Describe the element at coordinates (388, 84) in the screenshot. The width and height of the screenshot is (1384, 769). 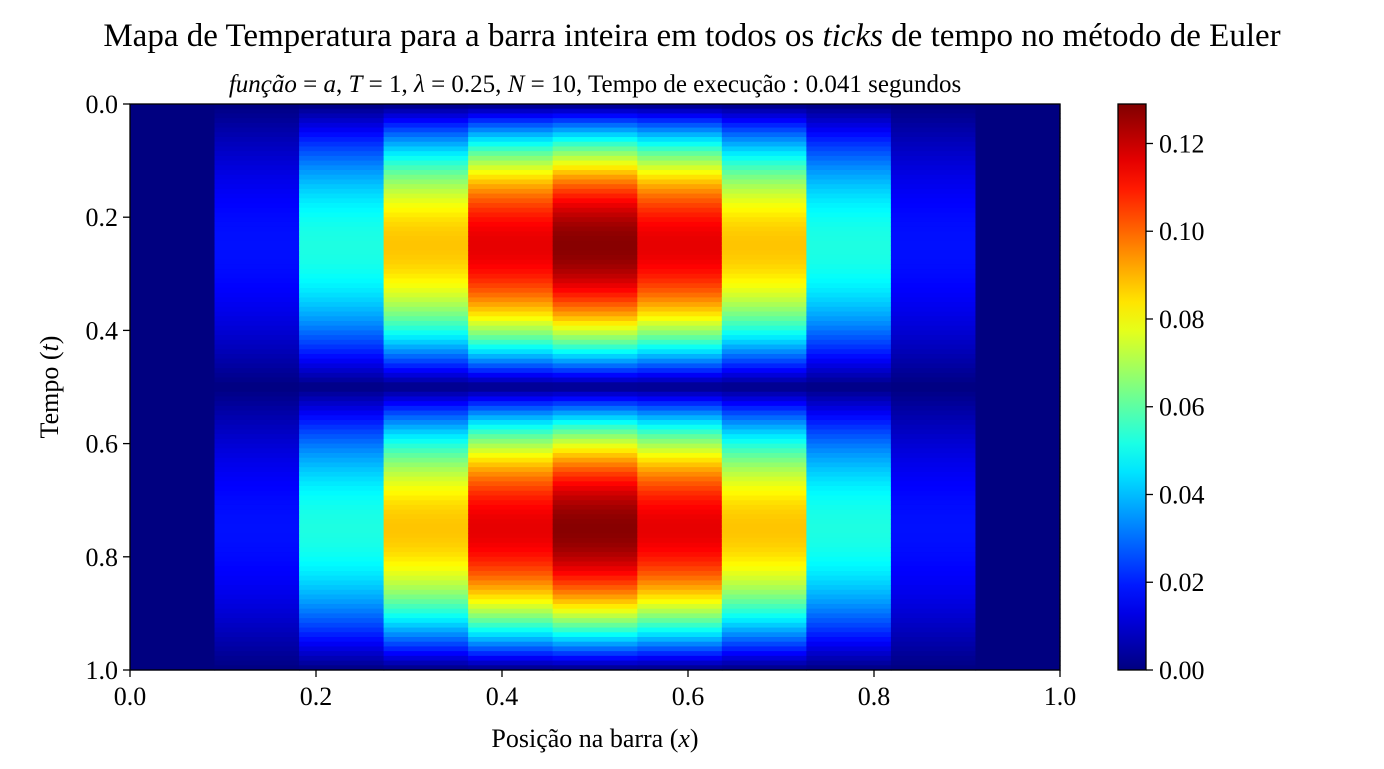
I see `subtitle-part: = 1,` at that location.